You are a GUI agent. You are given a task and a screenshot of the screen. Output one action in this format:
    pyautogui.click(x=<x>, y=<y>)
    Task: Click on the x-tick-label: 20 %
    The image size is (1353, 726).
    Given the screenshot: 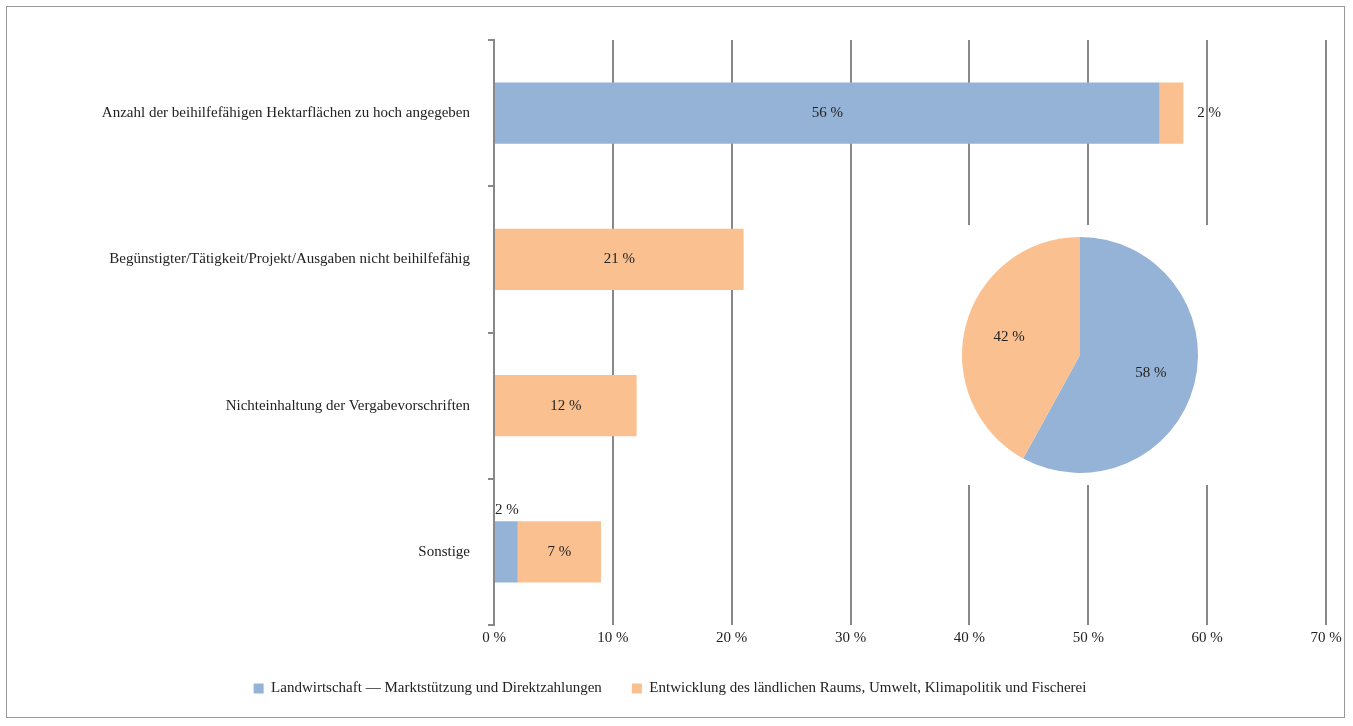 What is the action you would take?
    pyautogui.click(x=732, y=636)
    